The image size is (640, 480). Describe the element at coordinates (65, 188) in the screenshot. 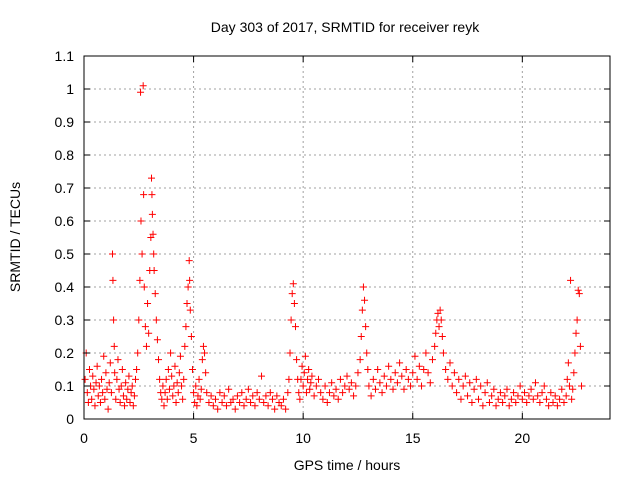

I see `y-tick-label: 0.7` at that location.